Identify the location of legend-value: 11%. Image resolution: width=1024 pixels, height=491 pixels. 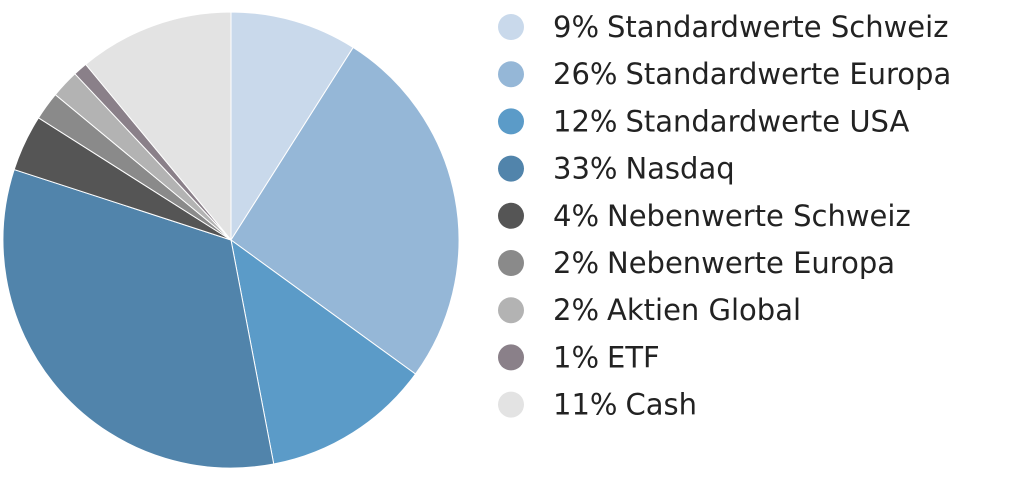
(585, 405).